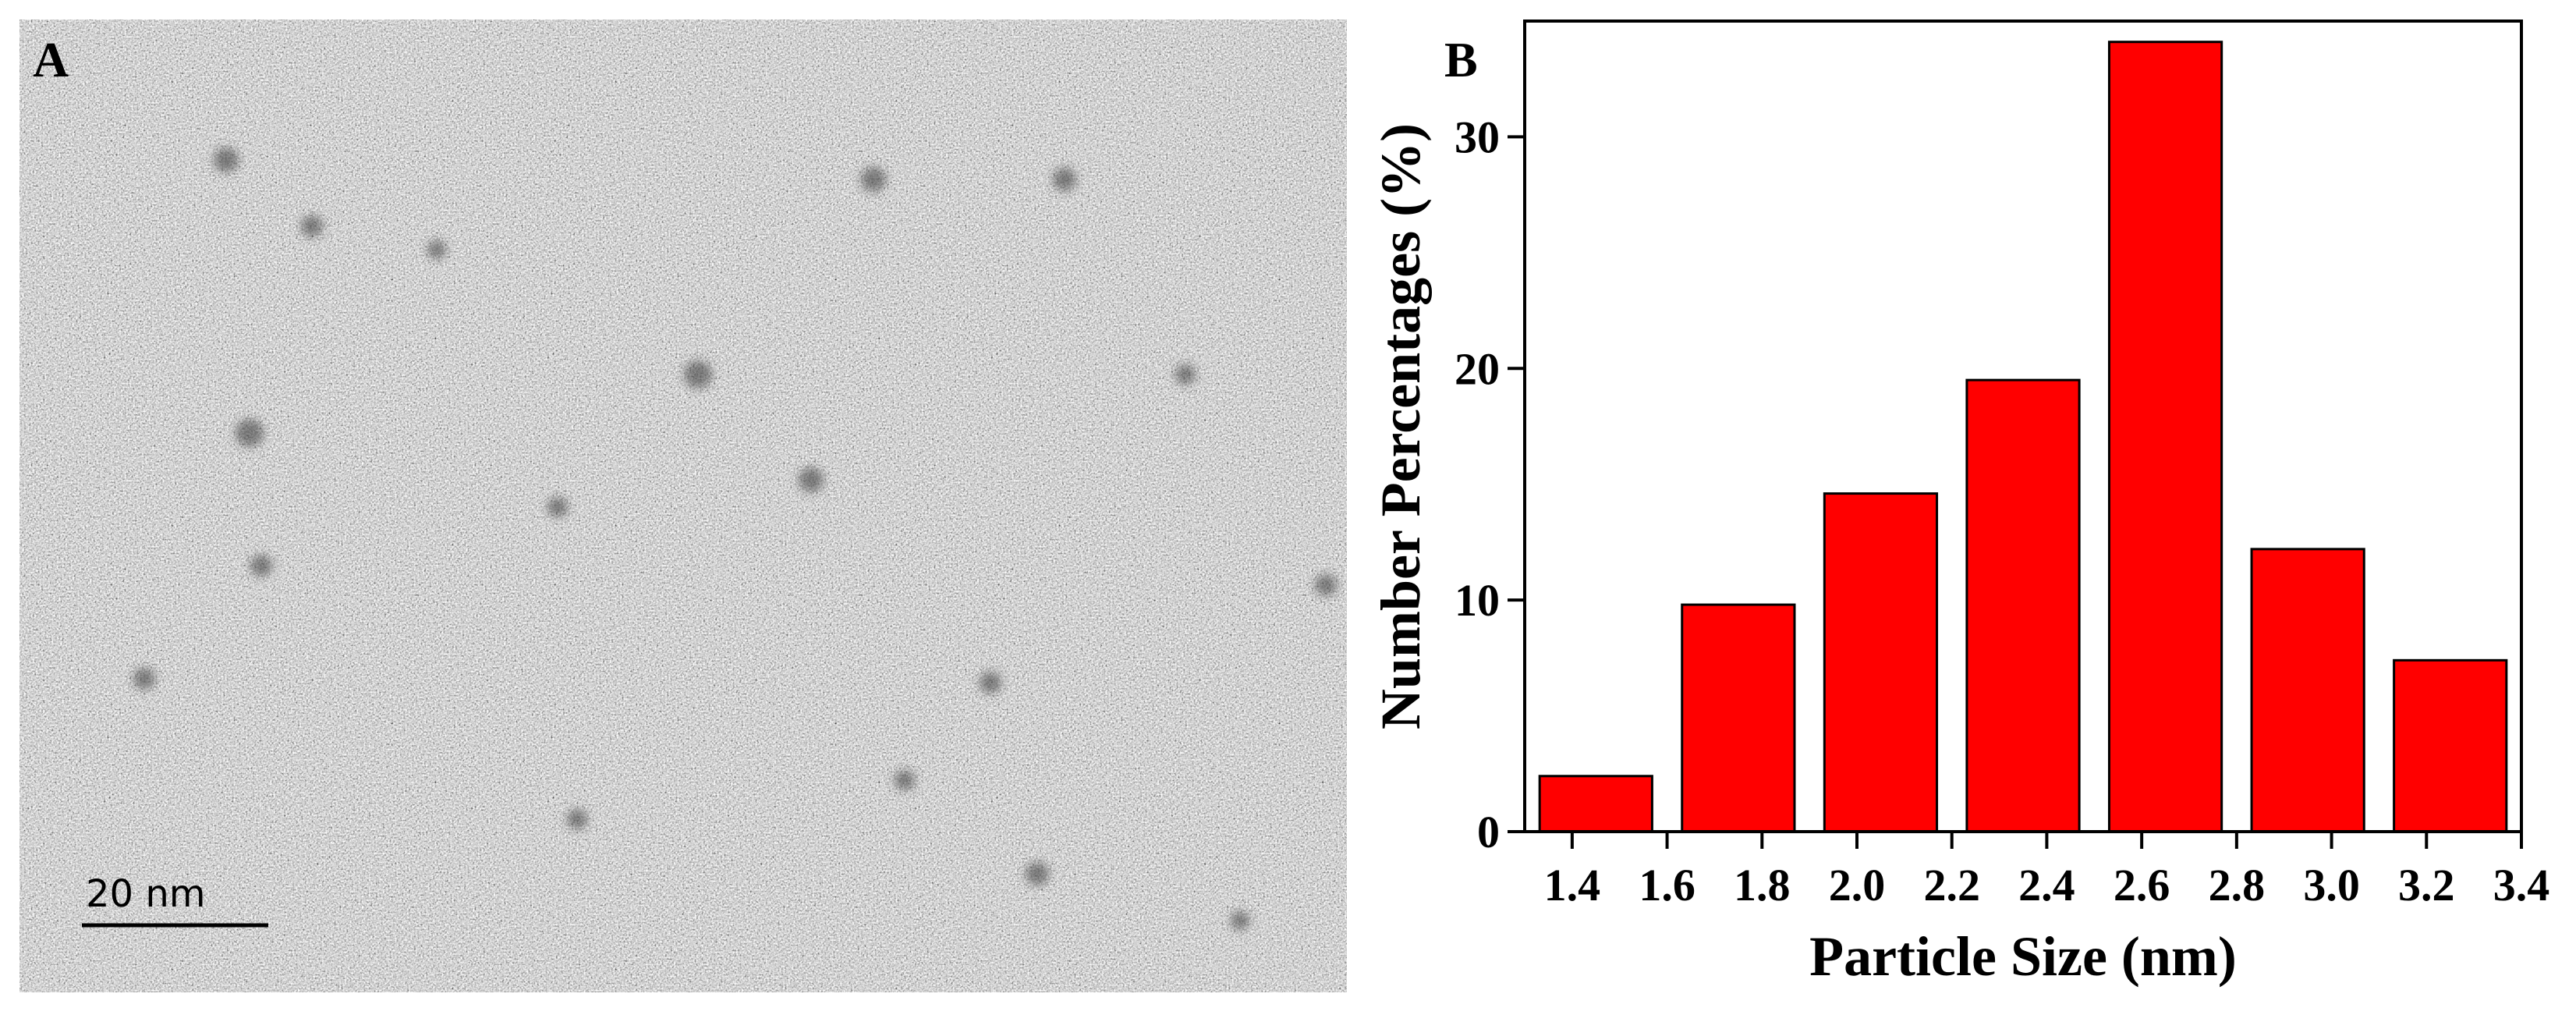  I want to click on y-axis-title: Number Percentages (%), so click(1400, 426).